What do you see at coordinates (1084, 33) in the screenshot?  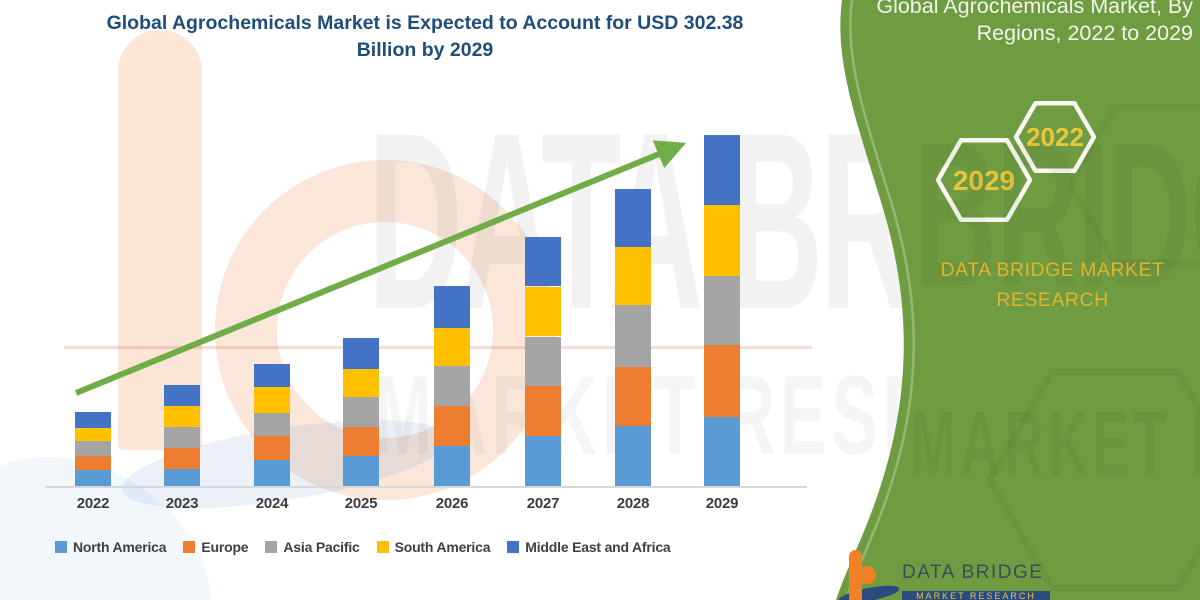 I see `panel-heading-line-2: Regions, 2022 to 2029` at bounding box center [1084, 33].